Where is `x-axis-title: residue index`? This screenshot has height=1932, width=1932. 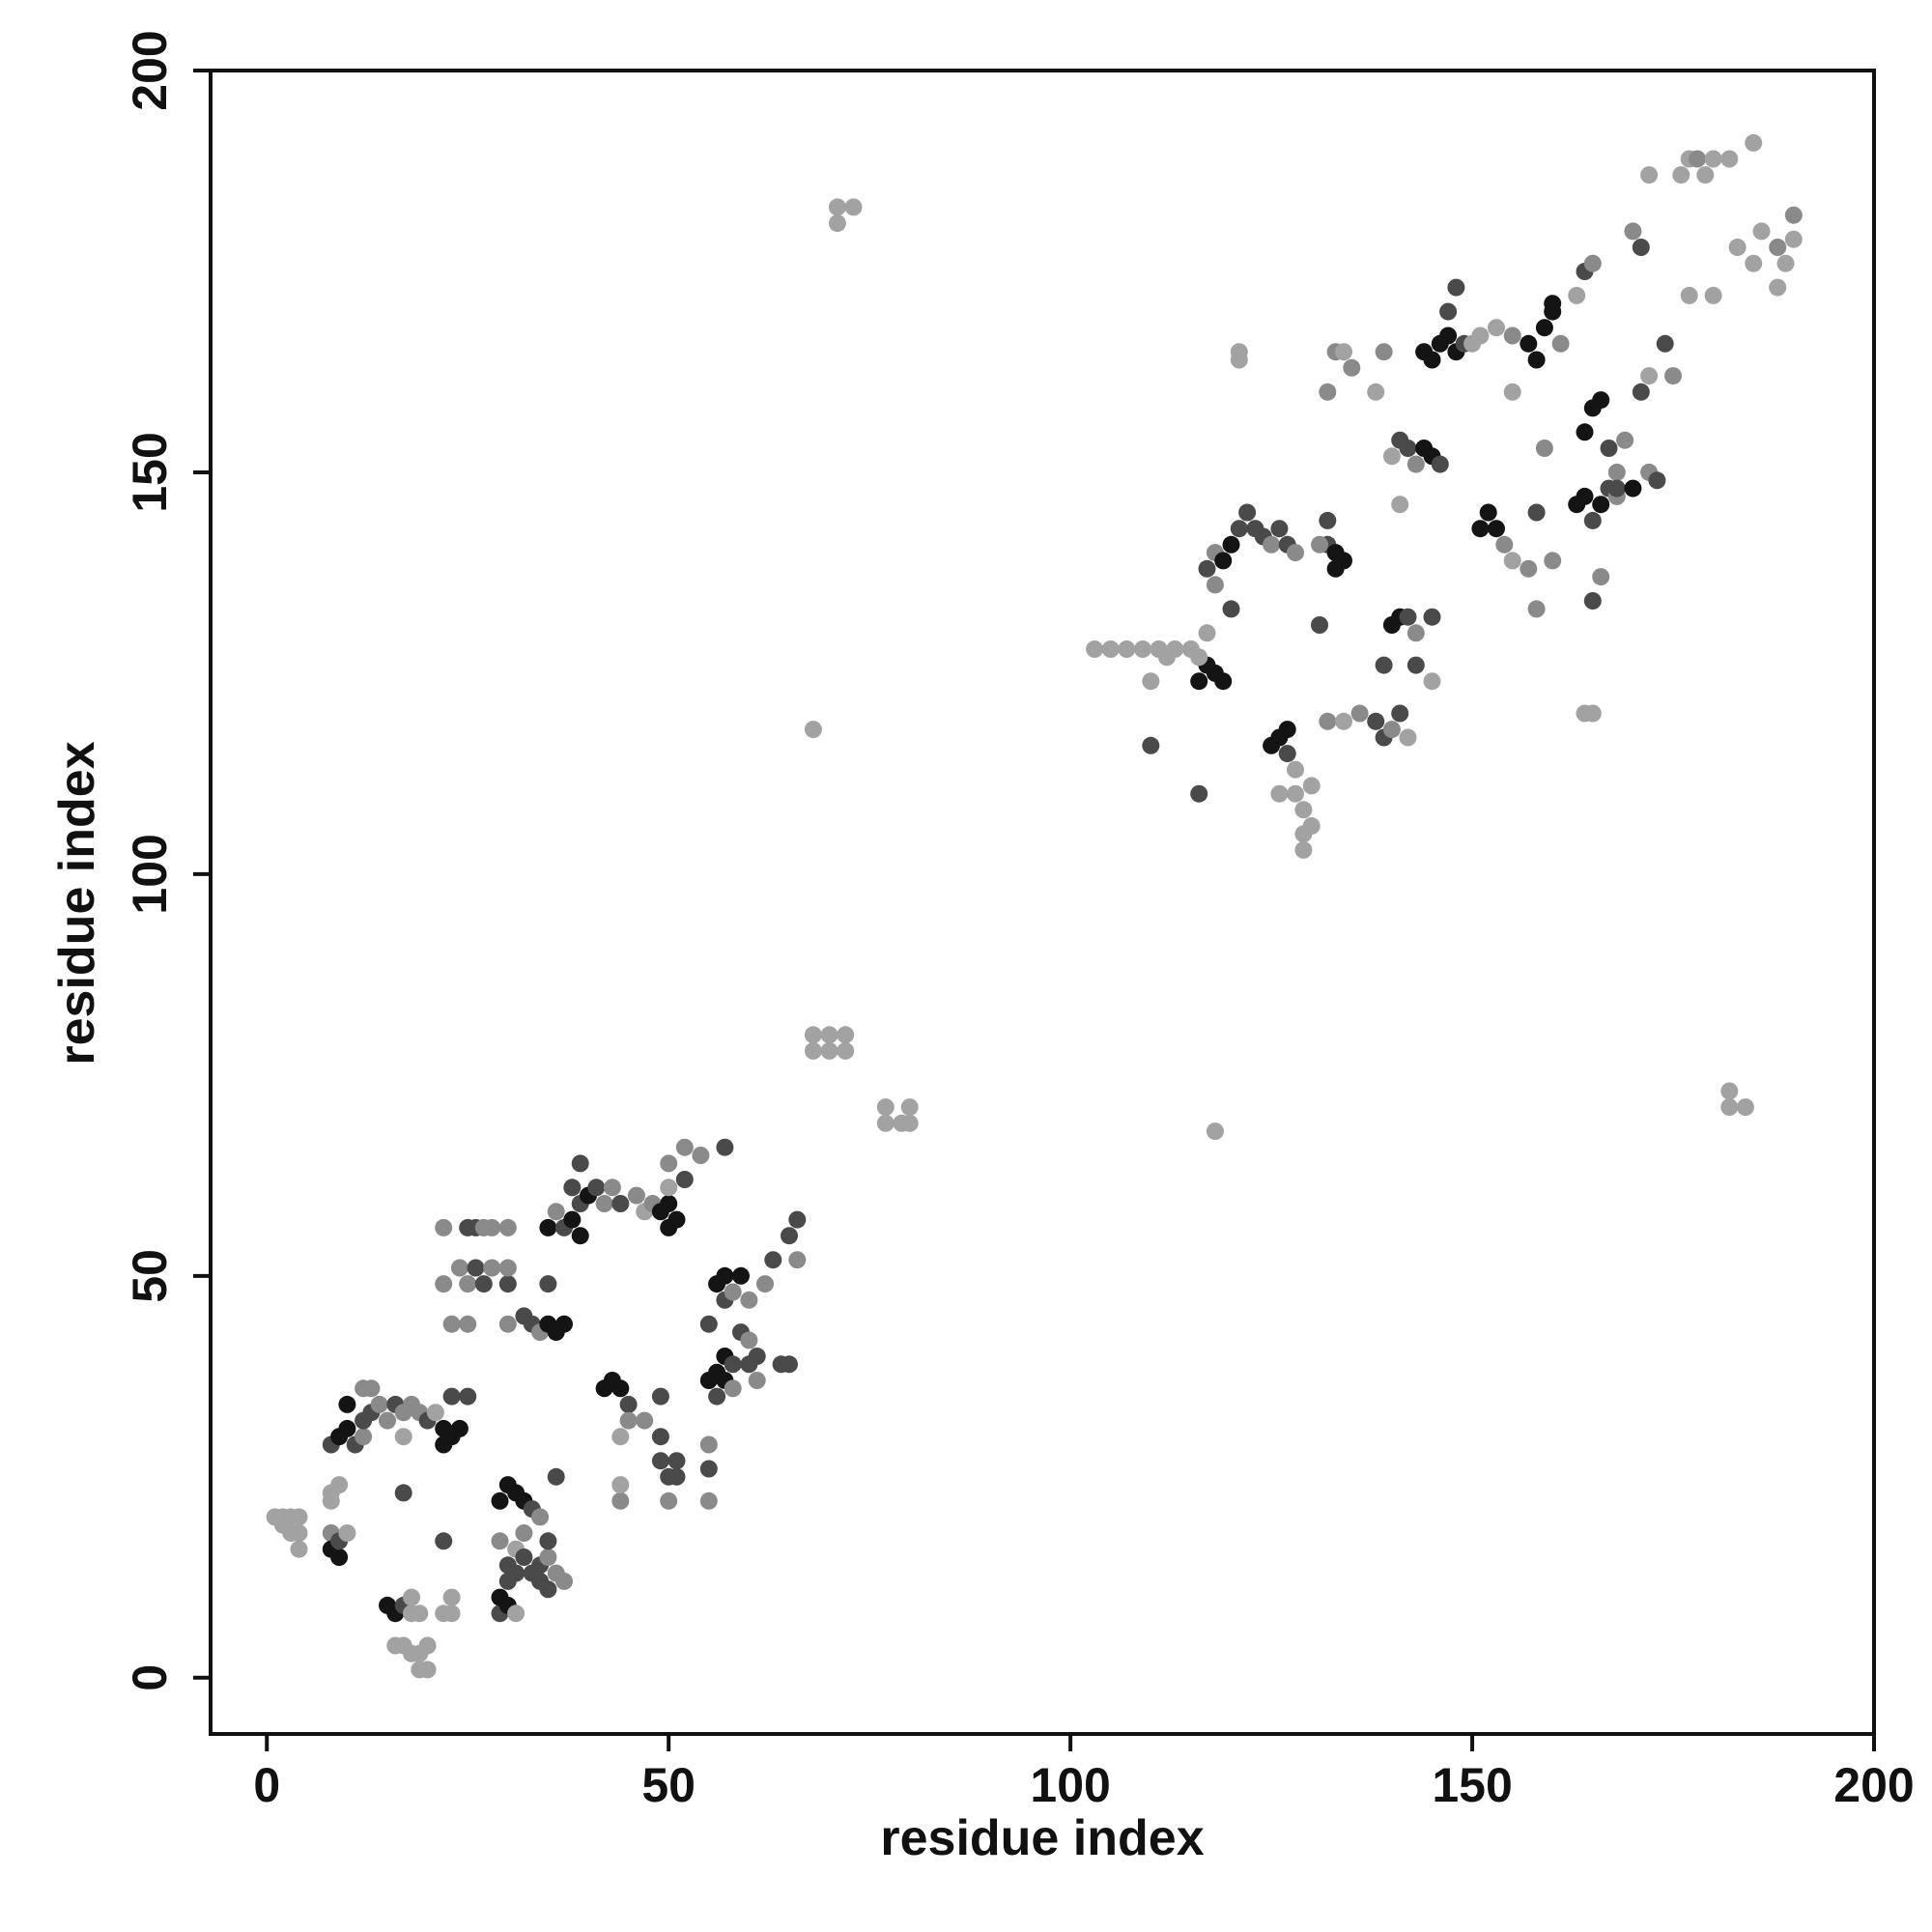
x-axis-title: residue index is located at coordinates (1042, 1838).